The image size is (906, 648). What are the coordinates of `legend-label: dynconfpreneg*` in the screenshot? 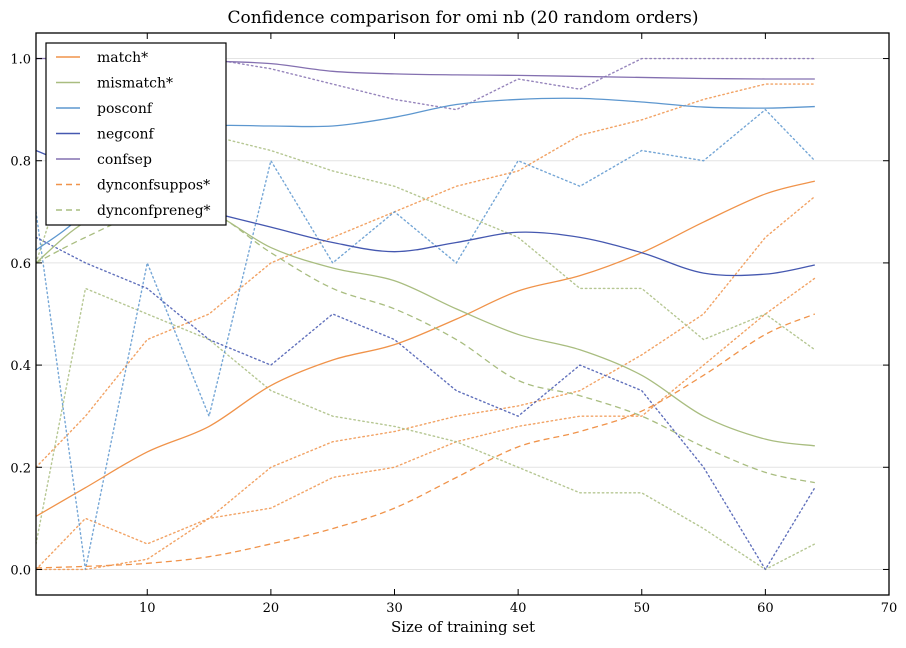 It's located at (154, 211).